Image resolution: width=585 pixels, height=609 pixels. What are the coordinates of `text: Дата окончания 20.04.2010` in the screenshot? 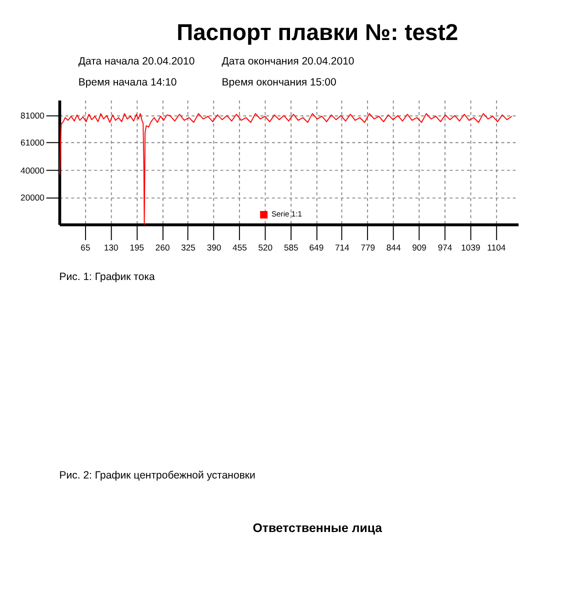 It's located at (288, 62).